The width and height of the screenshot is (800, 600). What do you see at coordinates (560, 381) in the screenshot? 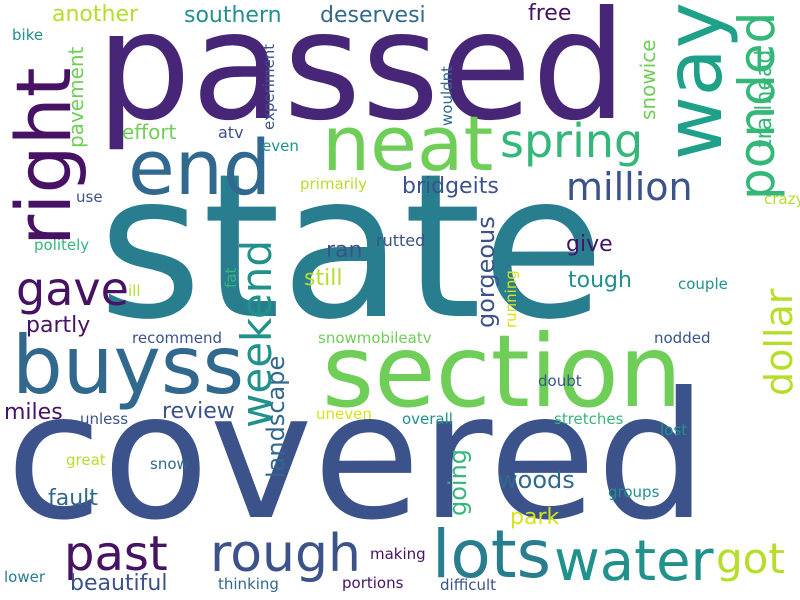
I see `word-doubt: doubt` at bounding box center [560, 381].